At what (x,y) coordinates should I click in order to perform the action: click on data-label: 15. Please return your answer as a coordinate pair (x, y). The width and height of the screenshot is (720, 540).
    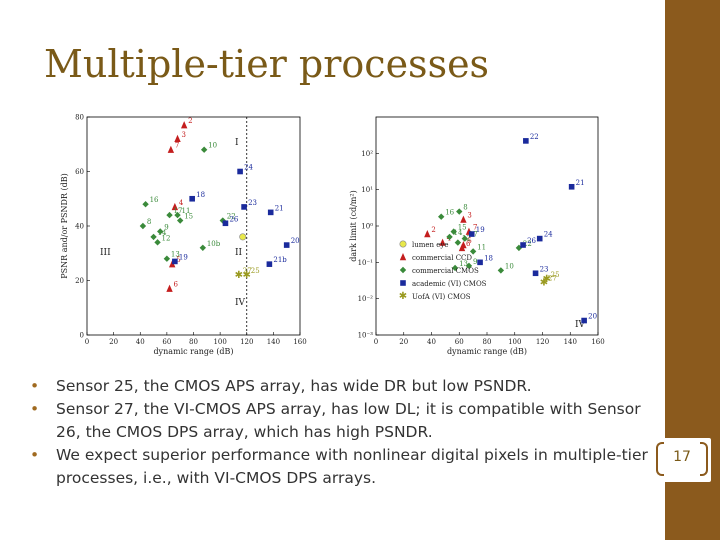
    Looking at the image, I should click on (188, 217).